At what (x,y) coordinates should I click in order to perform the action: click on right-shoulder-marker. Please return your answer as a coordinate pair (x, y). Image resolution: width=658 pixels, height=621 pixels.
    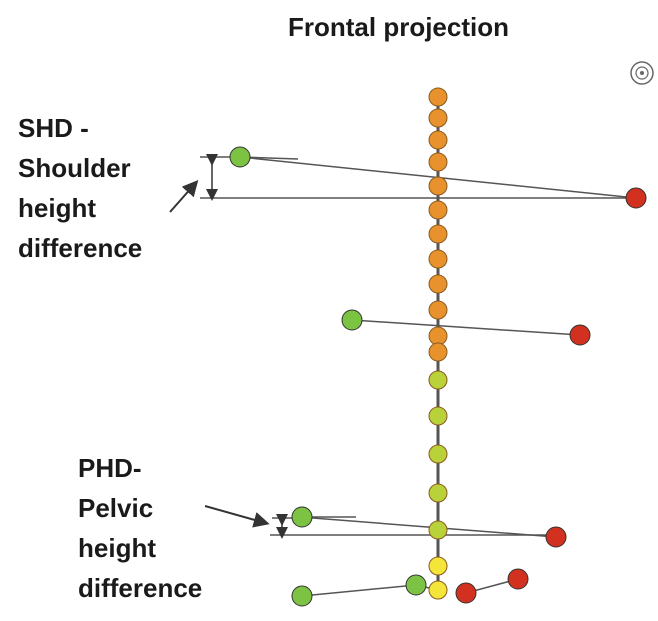
    Looking at the image, I should click on (636, 198).